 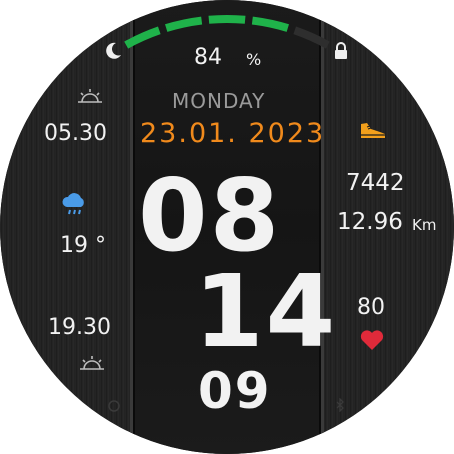 What do you see at coordinates (208, 57) in the screenshot?
I see `battery-percent-value: 84` at bounding box center [208, 57].